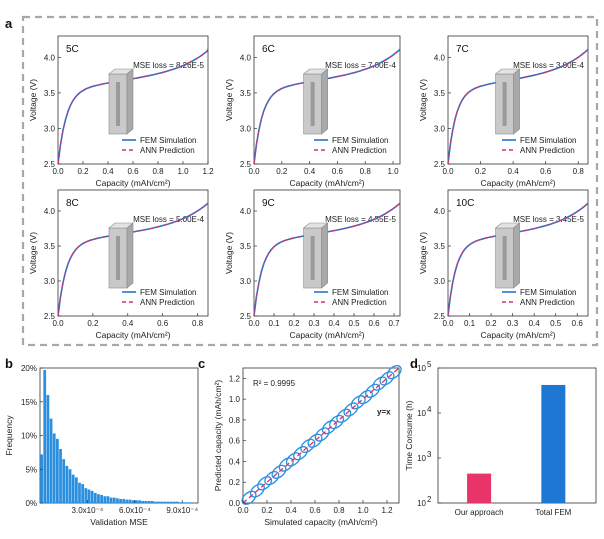 The height and width of the screenshot is (539, 604). What do you see at coordinates (556, 323) in the screenshot?
I see `x-tick-label: 0.5` at bounding box center [556, 323].